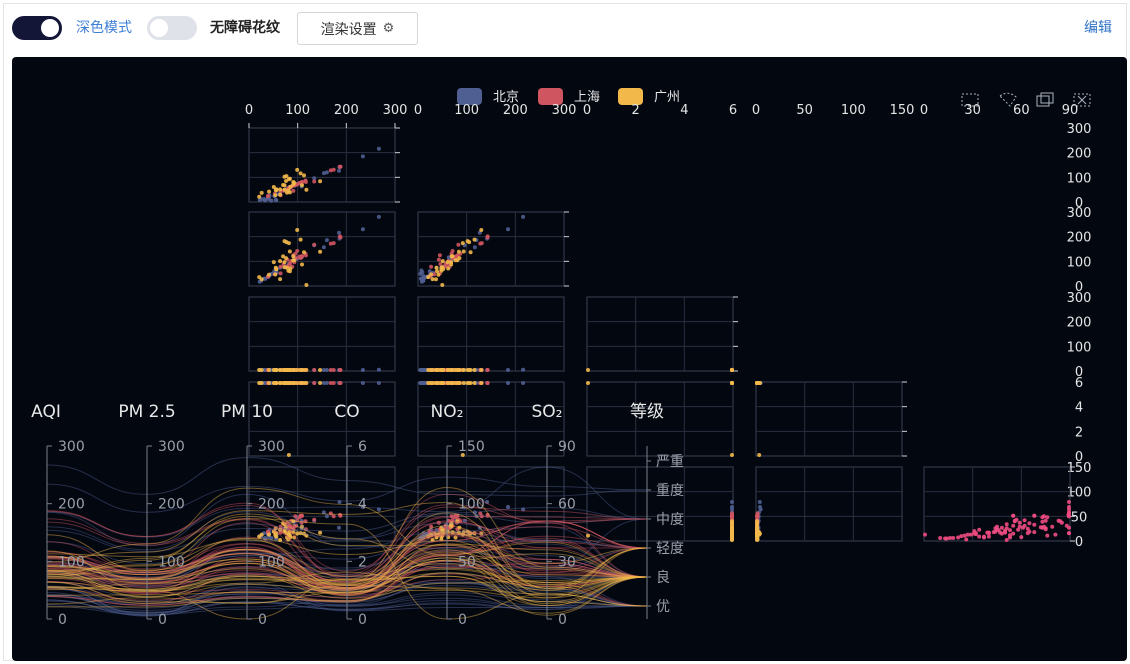 The image size is (1130, 664). What do you see at coordinates (970, 100) in the screenshot?
I see `rect-select-icon` at bounding box center [970, 100].